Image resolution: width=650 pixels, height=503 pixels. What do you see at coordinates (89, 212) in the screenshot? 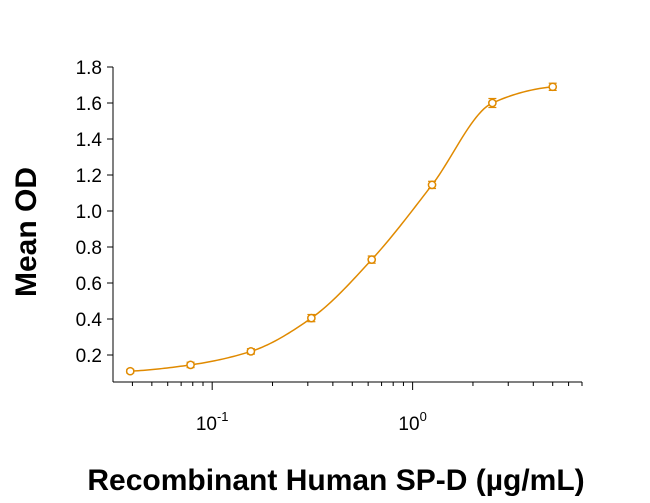
I see `y-tick-label: 1.0` at bounding box center [89, 212].